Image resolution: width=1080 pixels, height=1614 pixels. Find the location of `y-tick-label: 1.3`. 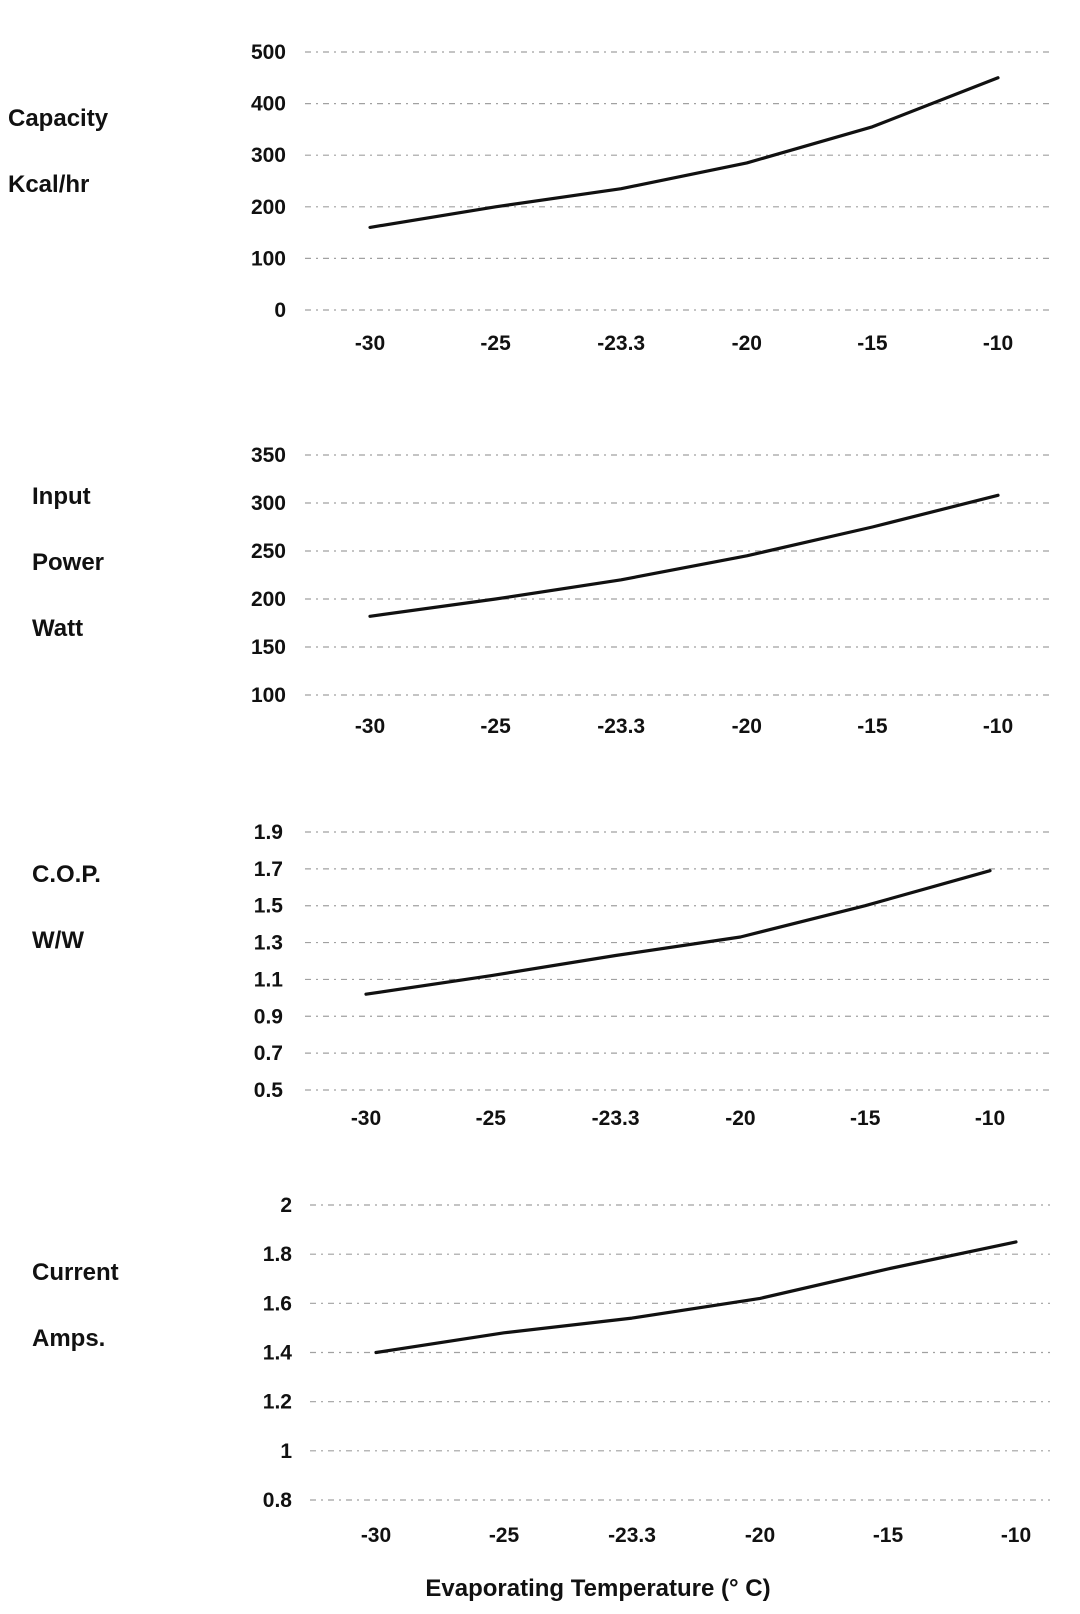

y-tick-label: 1.3 is located at coordinates (268, 943).